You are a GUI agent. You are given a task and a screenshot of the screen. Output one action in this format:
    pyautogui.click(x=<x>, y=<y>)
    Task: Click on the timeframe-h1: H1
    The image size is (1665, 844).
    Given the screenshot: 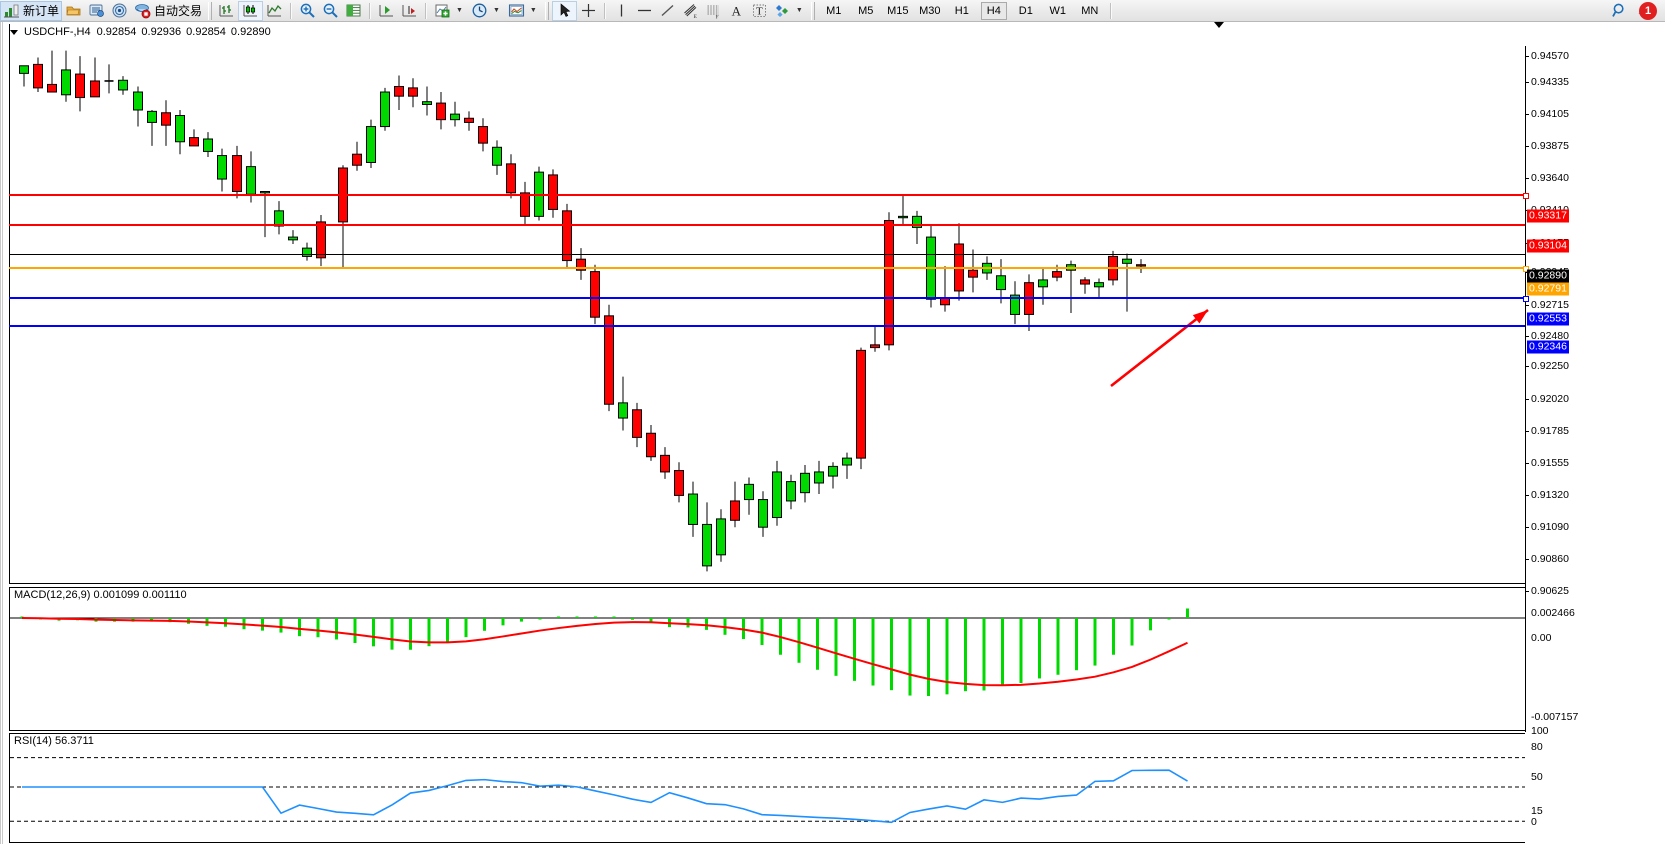 What is the action you would take?
    pyautogui.click(x=962, y=11)
    